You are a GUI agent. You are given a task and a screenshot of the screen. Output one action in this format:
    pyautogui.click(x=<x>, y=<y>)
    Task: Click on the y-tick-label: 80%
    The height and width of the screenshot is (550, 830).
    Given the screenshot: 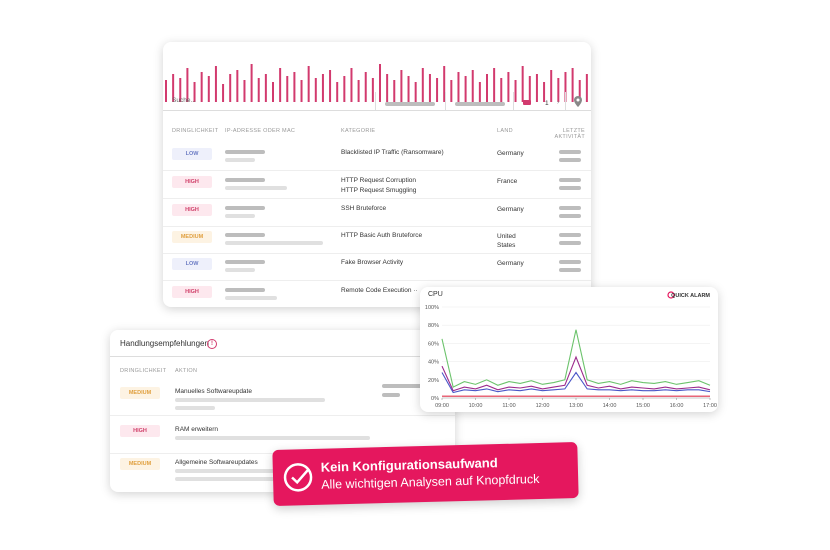 What is the action you would take?
    pyautogui.click(x=433, y=326)
    